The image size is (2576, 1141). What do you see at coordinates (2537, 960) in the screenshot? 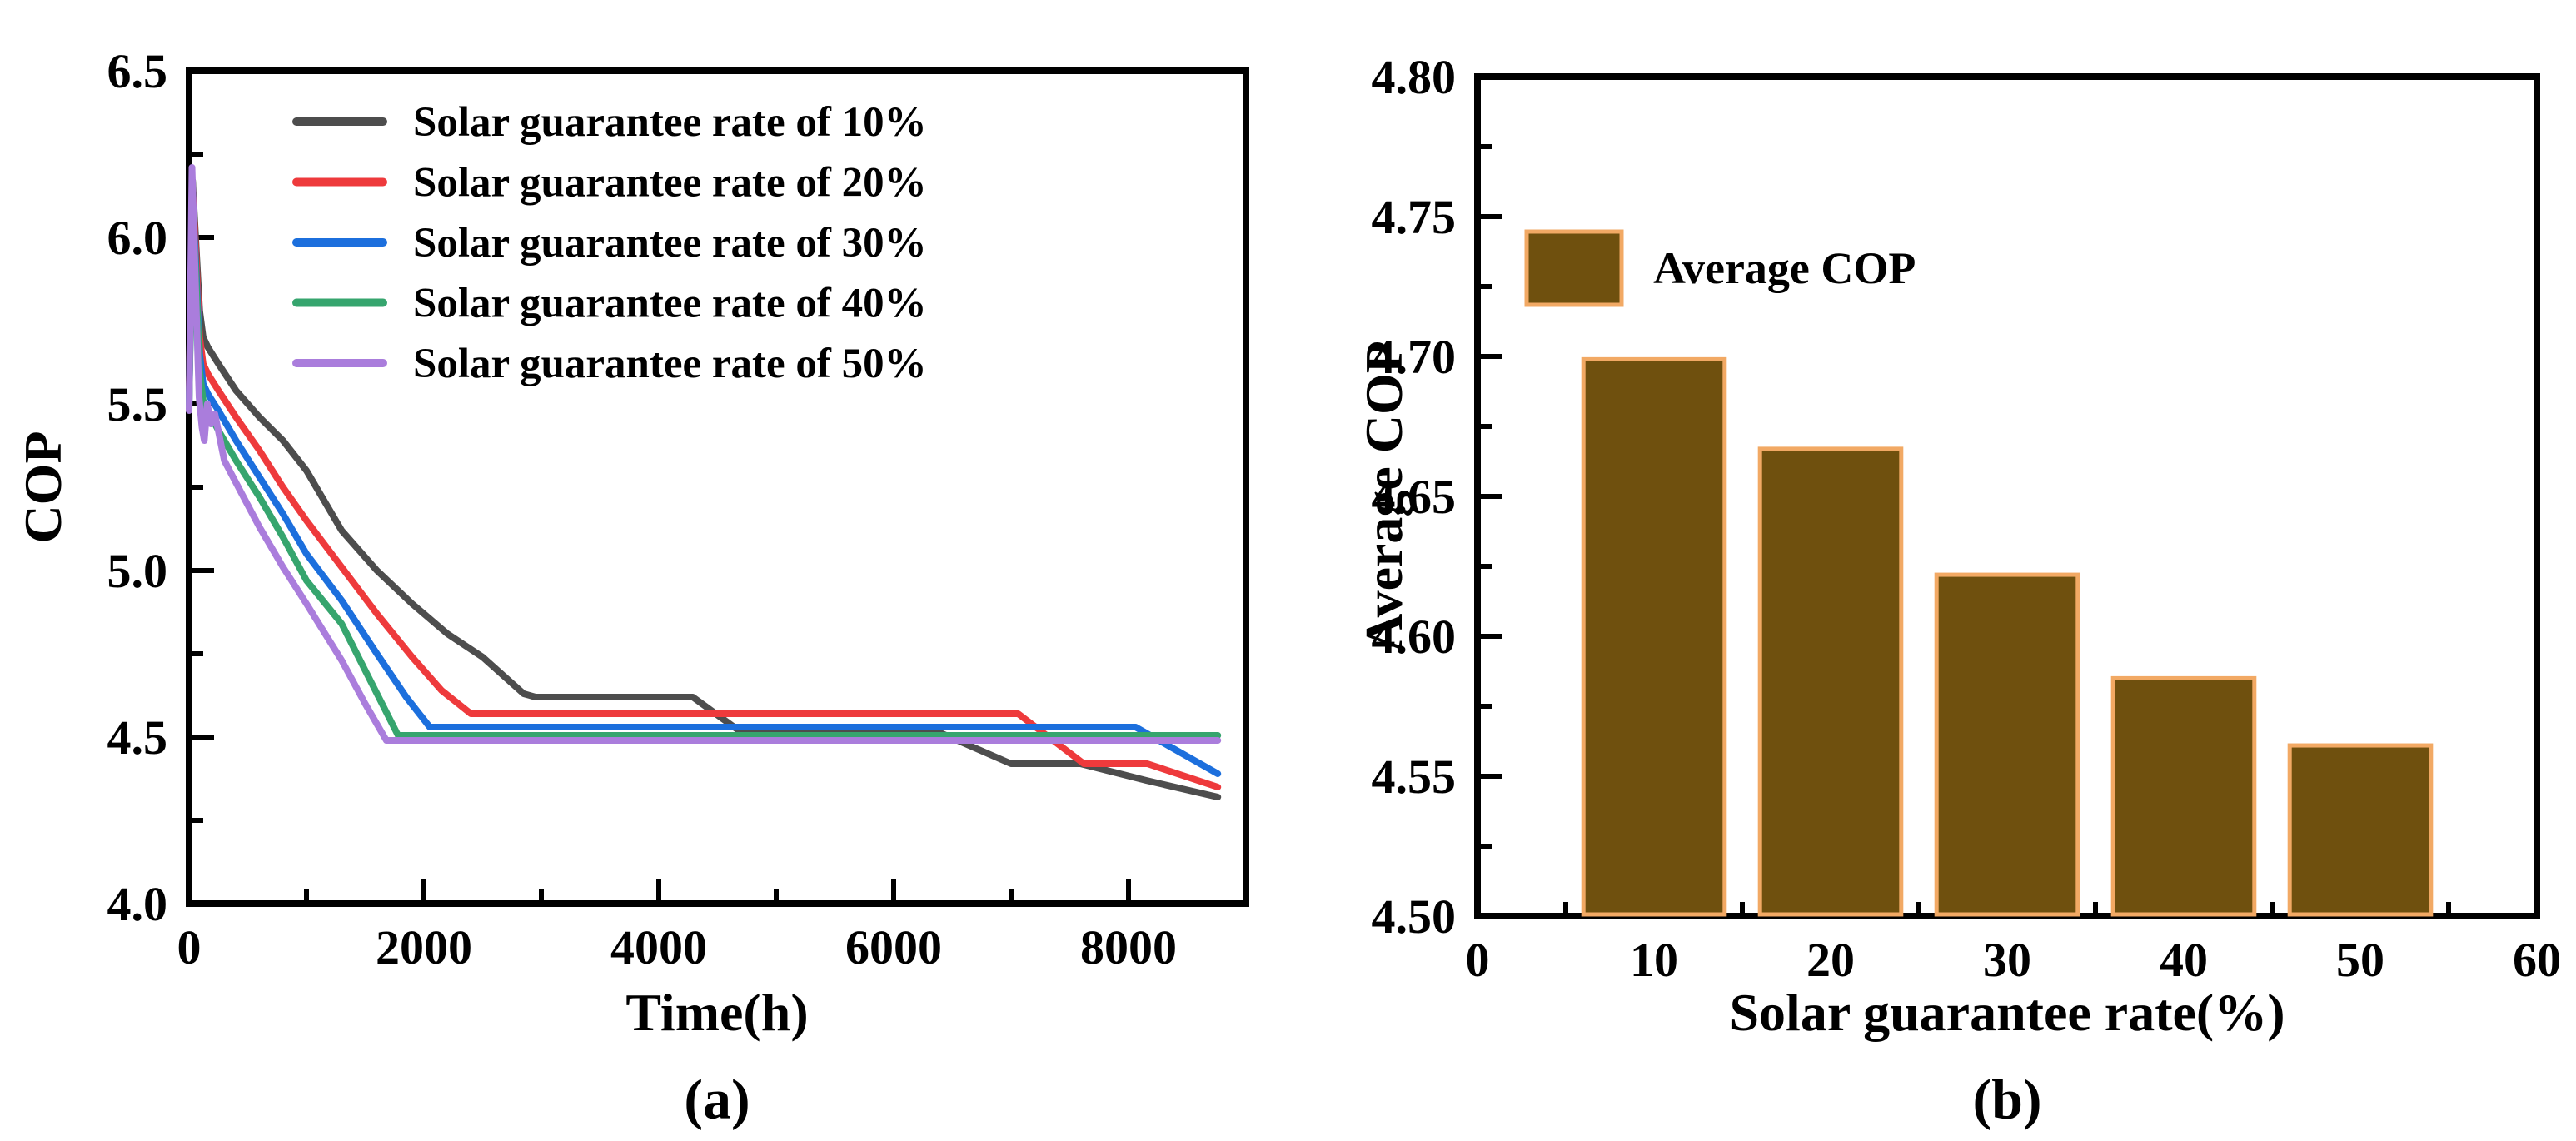
I see `x-tick-label: 60` at bounding box center [2537, 960].